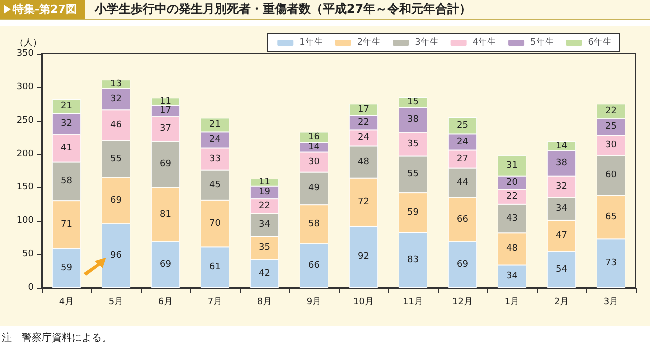 This screenshot has width=650, height=347. Describe the element at coordinates (215, 159) in the screenshot. I see `data-label: 33` at that location.